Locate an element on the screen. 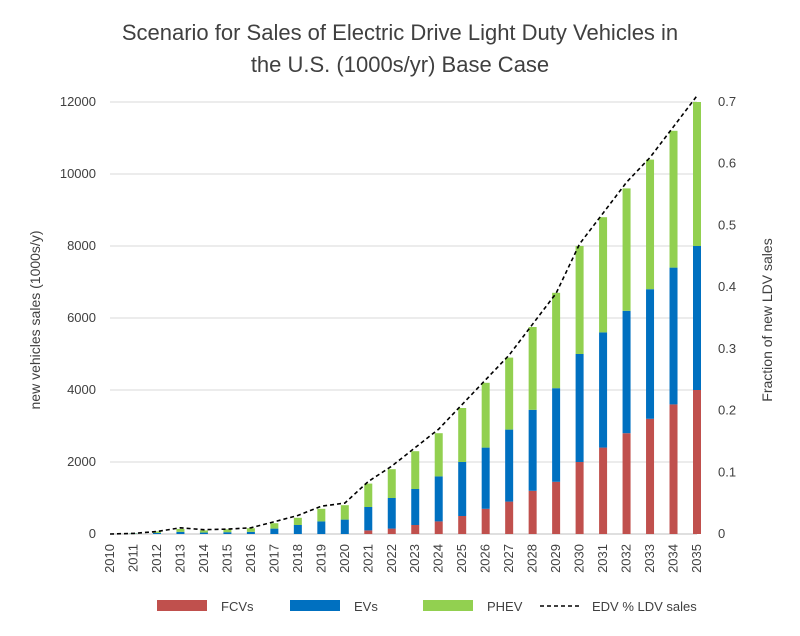 This screenshot has width=800, height=636. x-tick-label: 2015 is located at coordinates (226, 558).